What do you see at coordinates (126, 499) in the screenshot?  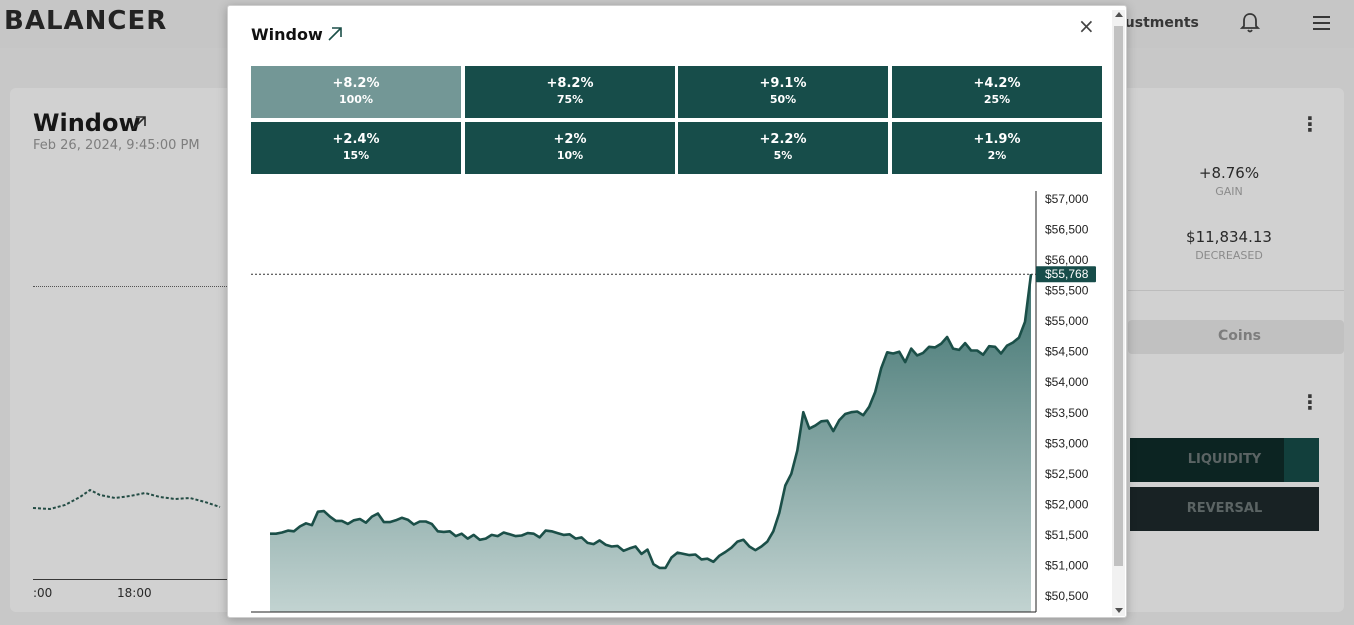 I see `background-candles` at bounding box center [126, 499].